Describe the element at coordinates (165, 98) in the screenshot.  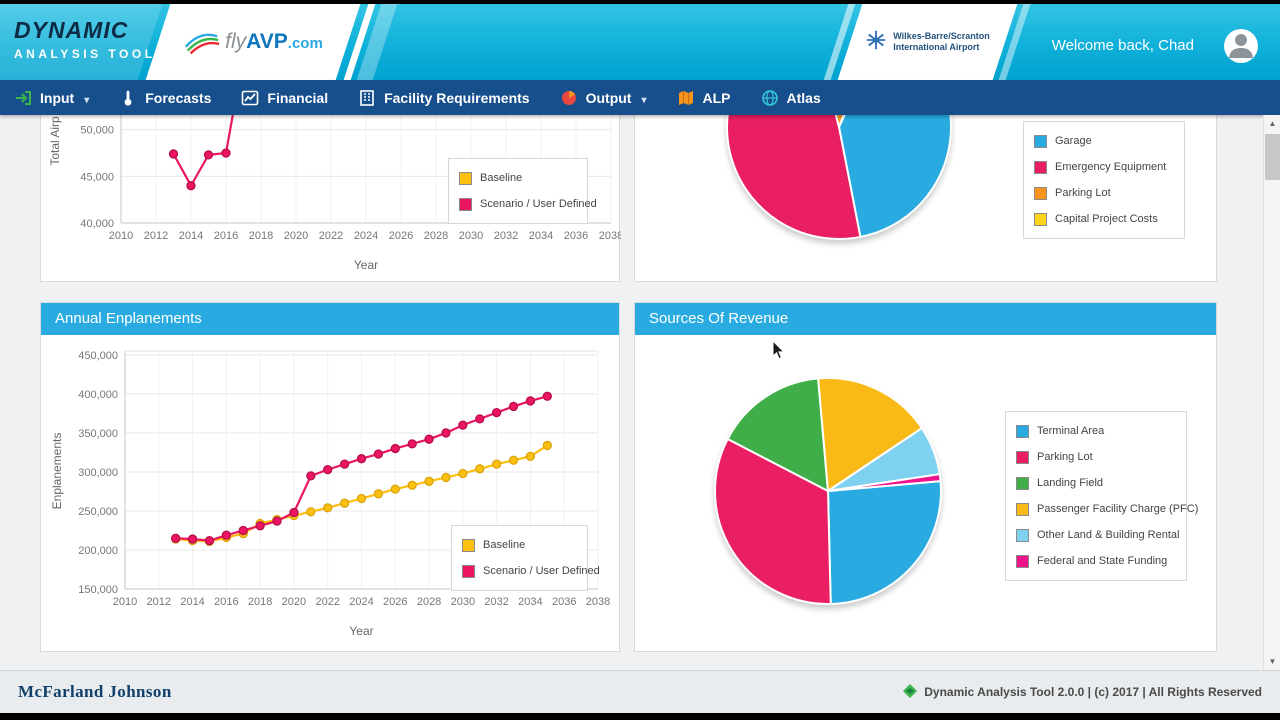
I see `nav-item-forecasts: Forecasts` at that location.